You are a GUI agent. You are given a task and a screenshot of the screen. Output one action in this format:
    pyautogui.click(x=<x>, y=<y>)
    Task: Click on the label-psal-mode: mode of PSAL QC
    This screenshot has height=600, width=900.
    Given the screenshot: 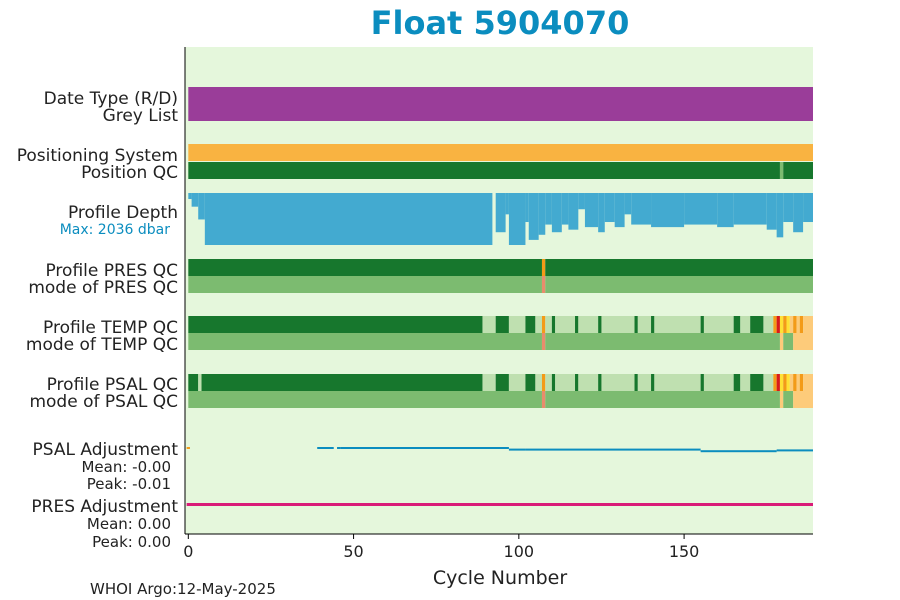 What is the action you would take?
    pyautogui.click(x=103, y=402)
    